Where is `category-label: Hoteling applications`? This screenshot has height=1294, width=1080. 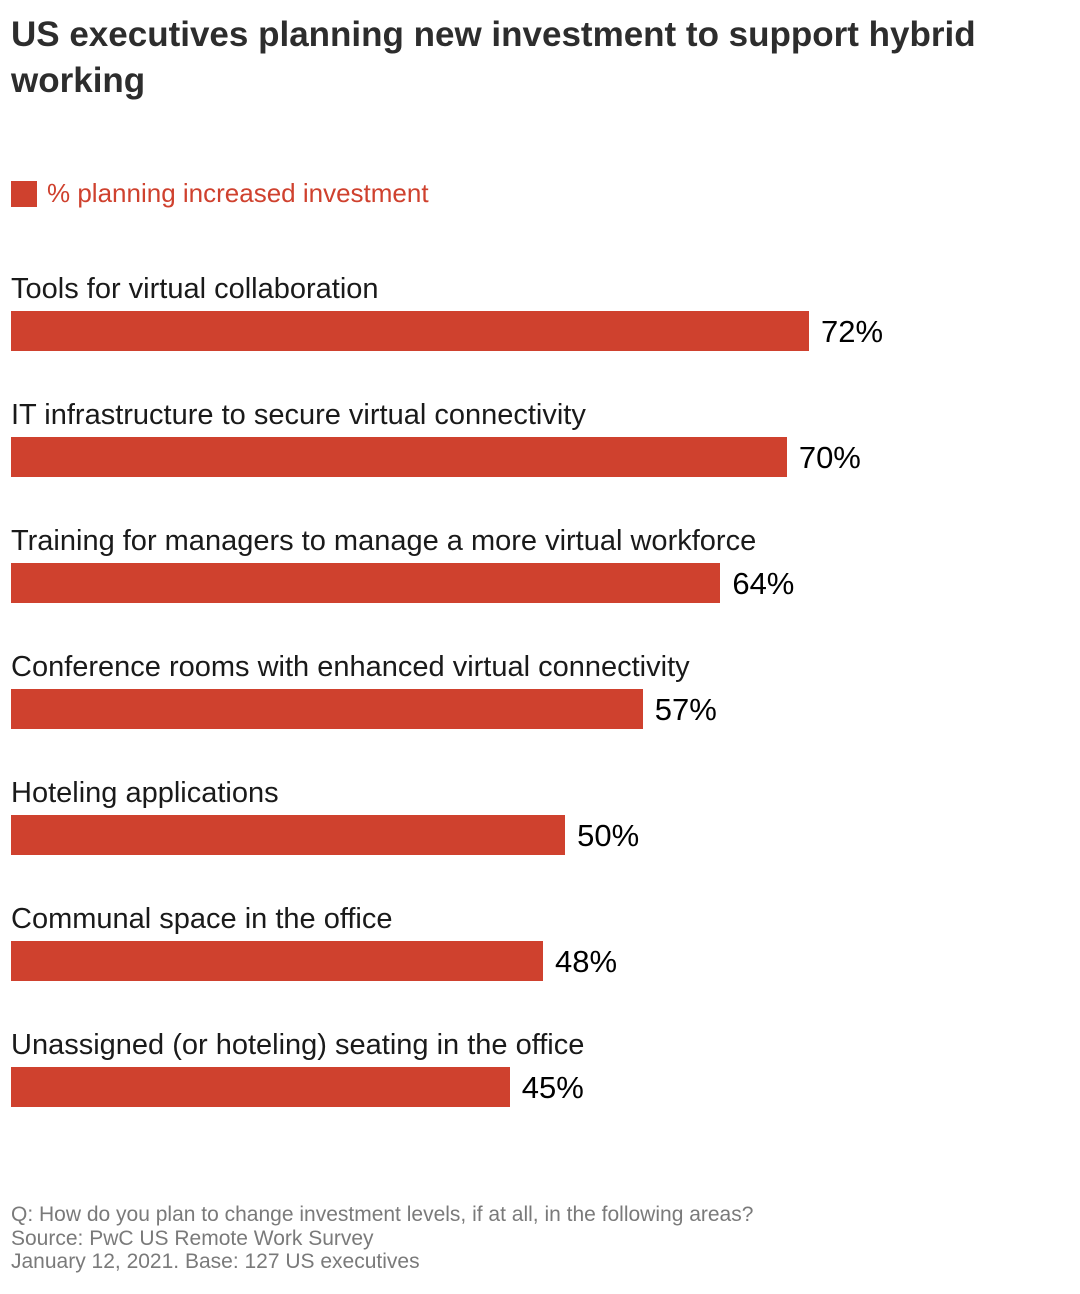 category-label: Hoteling applications is located at coordinates (145, 793).